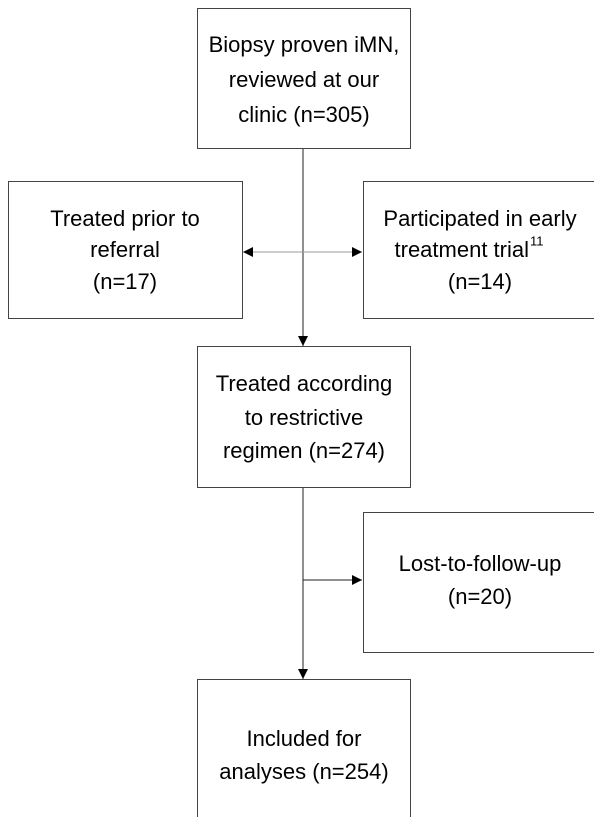  I want to click on node-text: referral, so click(125, 249).